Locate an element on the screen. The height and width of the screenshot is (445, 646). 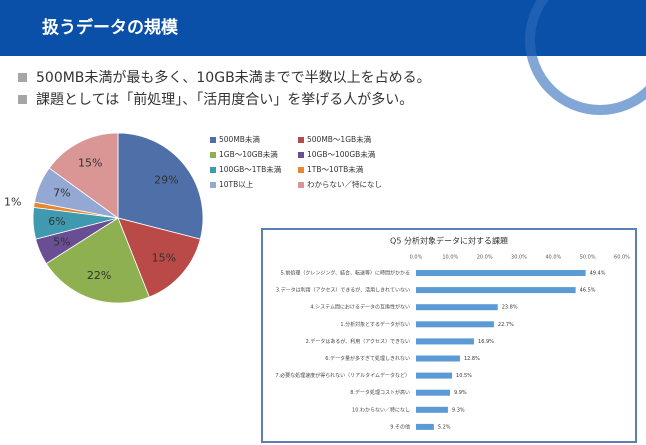
value-label: 9.9% is located at coordinates (460, 393).